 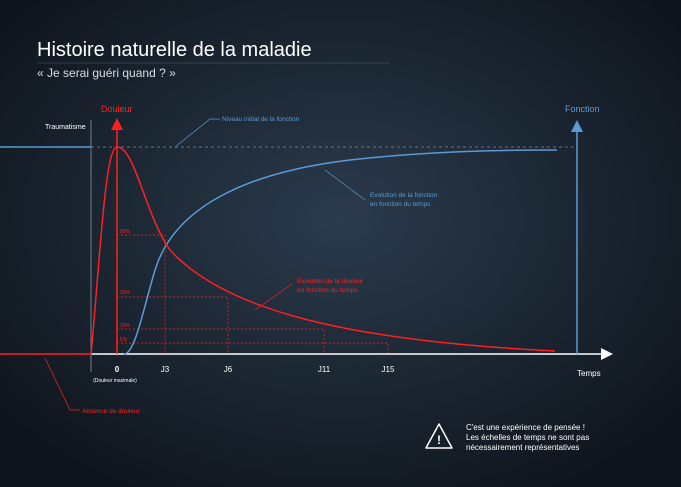 I want to click on time-label: J15, so click(x=388, y=369).